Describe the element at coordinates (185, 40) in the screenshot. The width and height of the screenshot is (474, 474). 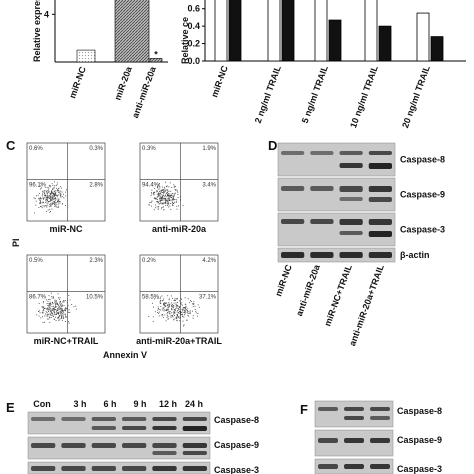
I see `y-axis-label: Relative ce` at that location.